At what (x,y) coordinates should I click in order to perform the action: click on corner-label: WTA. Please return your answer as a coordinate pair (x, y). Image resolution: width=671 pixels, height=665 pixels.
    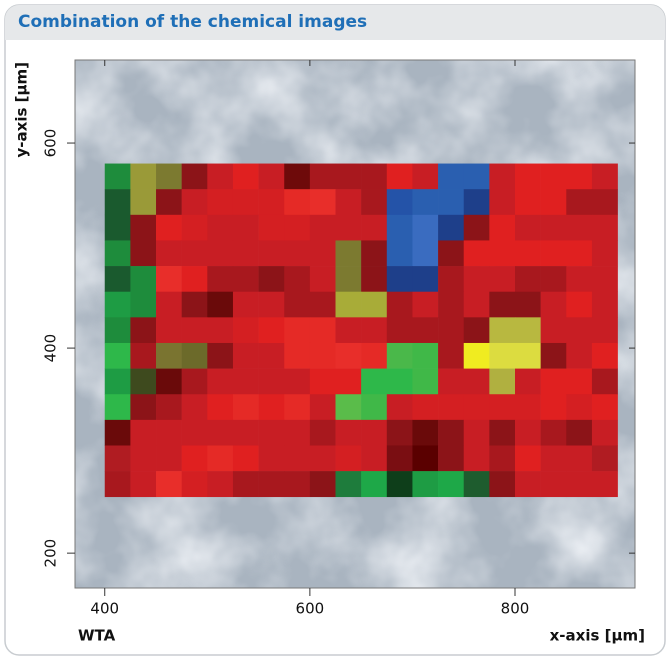
    Looking at the image, I should click on (97, 636).